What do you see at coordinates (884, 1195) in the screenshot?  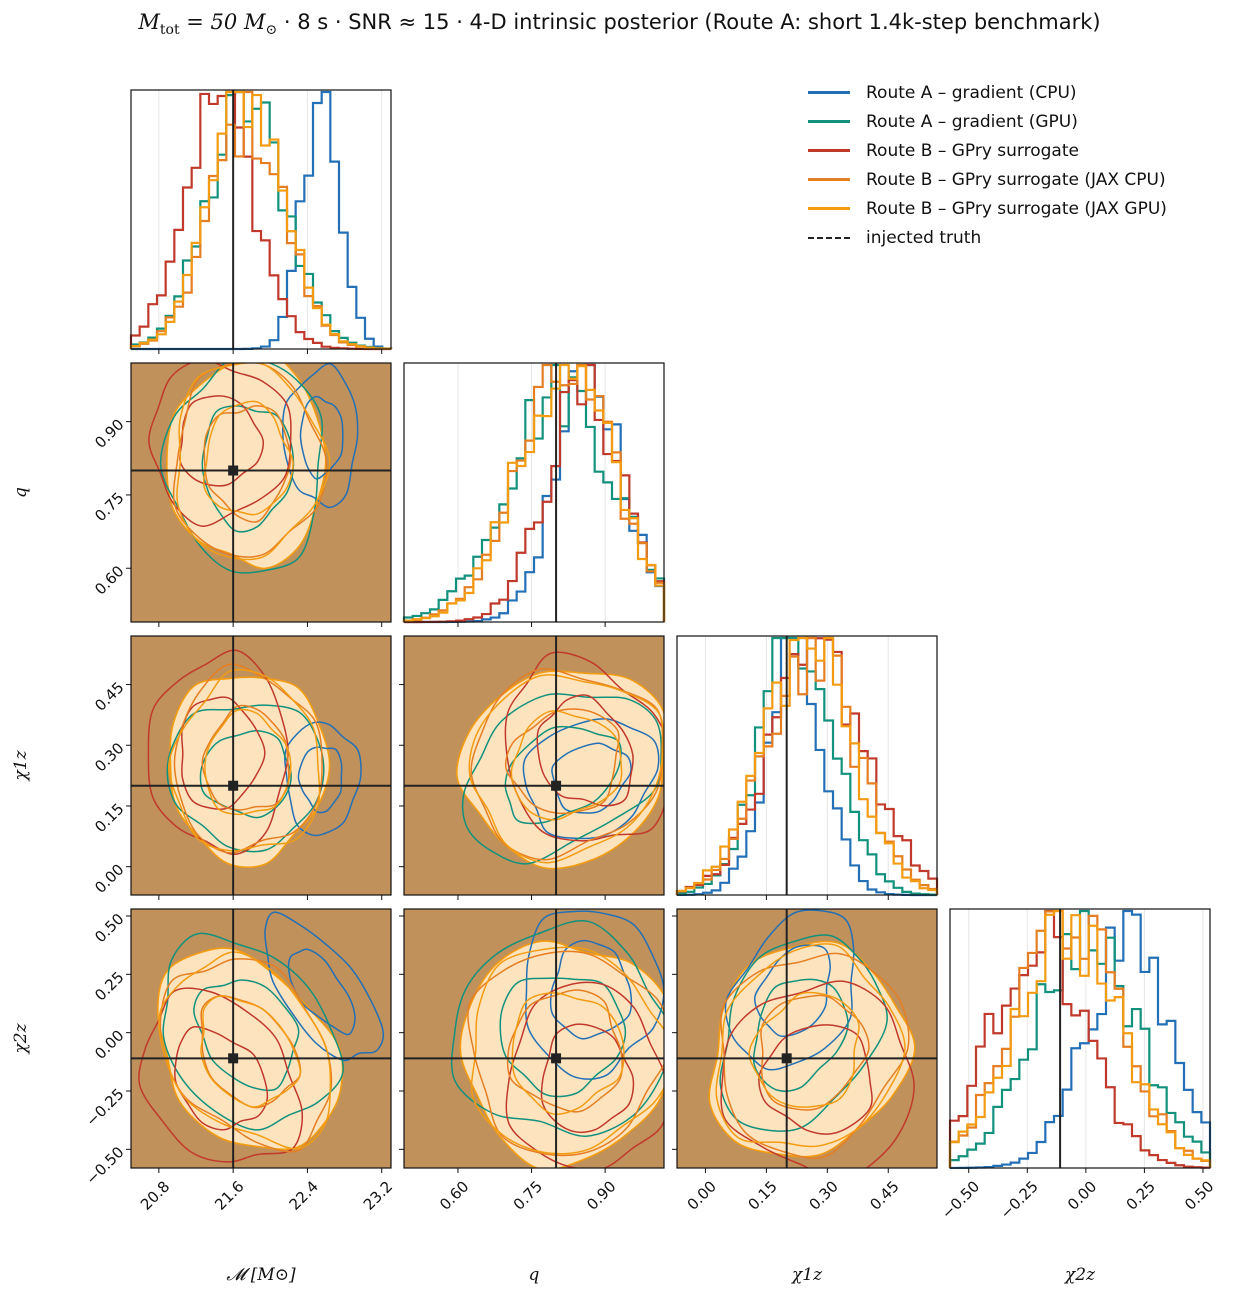 I see `x-tick-label: 0.45` at bounding box center [884, 1195].